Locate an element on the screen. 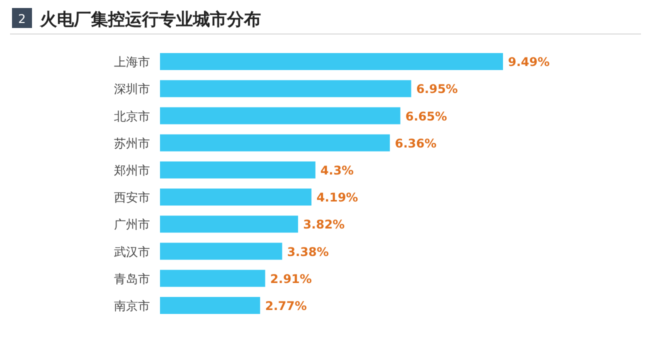 Image resolution: width=651 pixels, height=341 pixels. y-tick-label: 西安市 is located at coordinates (132, 197).